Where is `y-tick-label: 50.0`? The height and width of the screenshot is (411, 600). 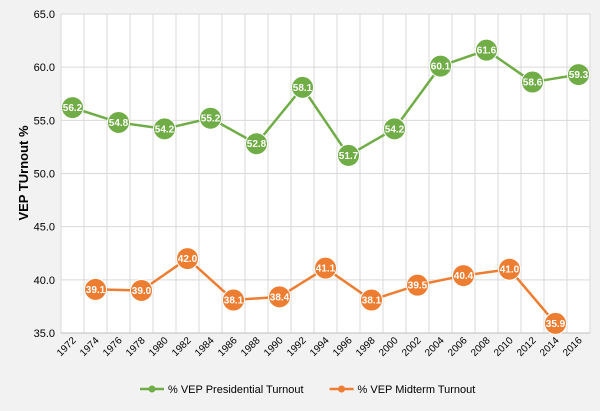
y-tick-label: 50.0 is located at coordinates (44, 175).